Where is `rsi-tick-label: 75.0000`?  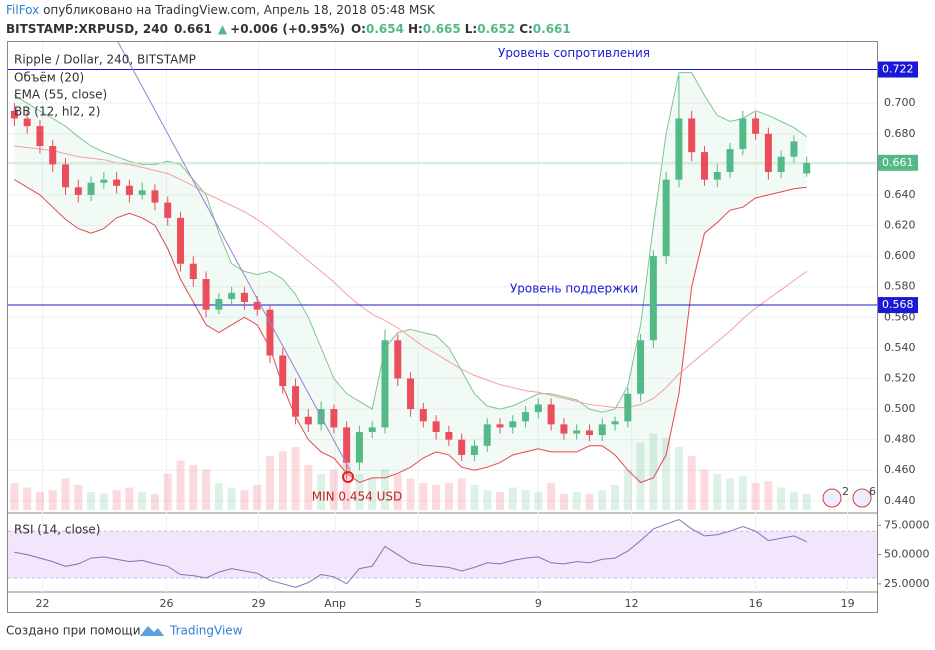 rsi-tick-label: 75.0000 is located at coordinates (907, 524).